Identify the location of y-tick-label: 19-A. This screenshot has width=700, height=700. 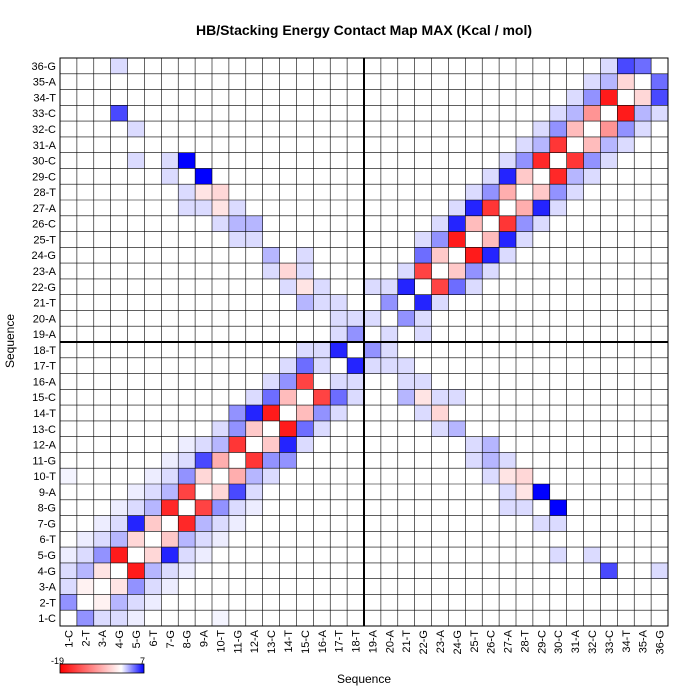
(45, 335).